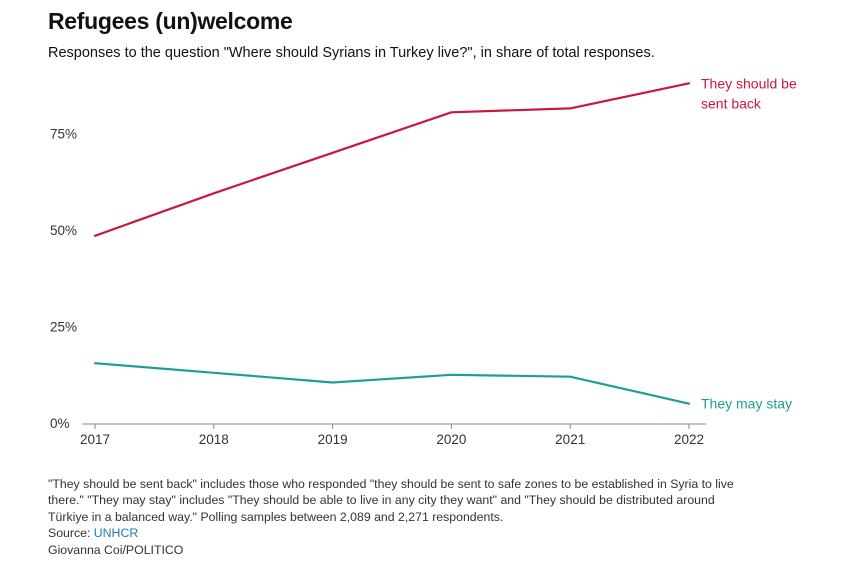 This screenshot has width=843, height=563. Describe the element at coordinates (63, 230) in the screenshot. I see `y-tick-label: 50%` at that location.